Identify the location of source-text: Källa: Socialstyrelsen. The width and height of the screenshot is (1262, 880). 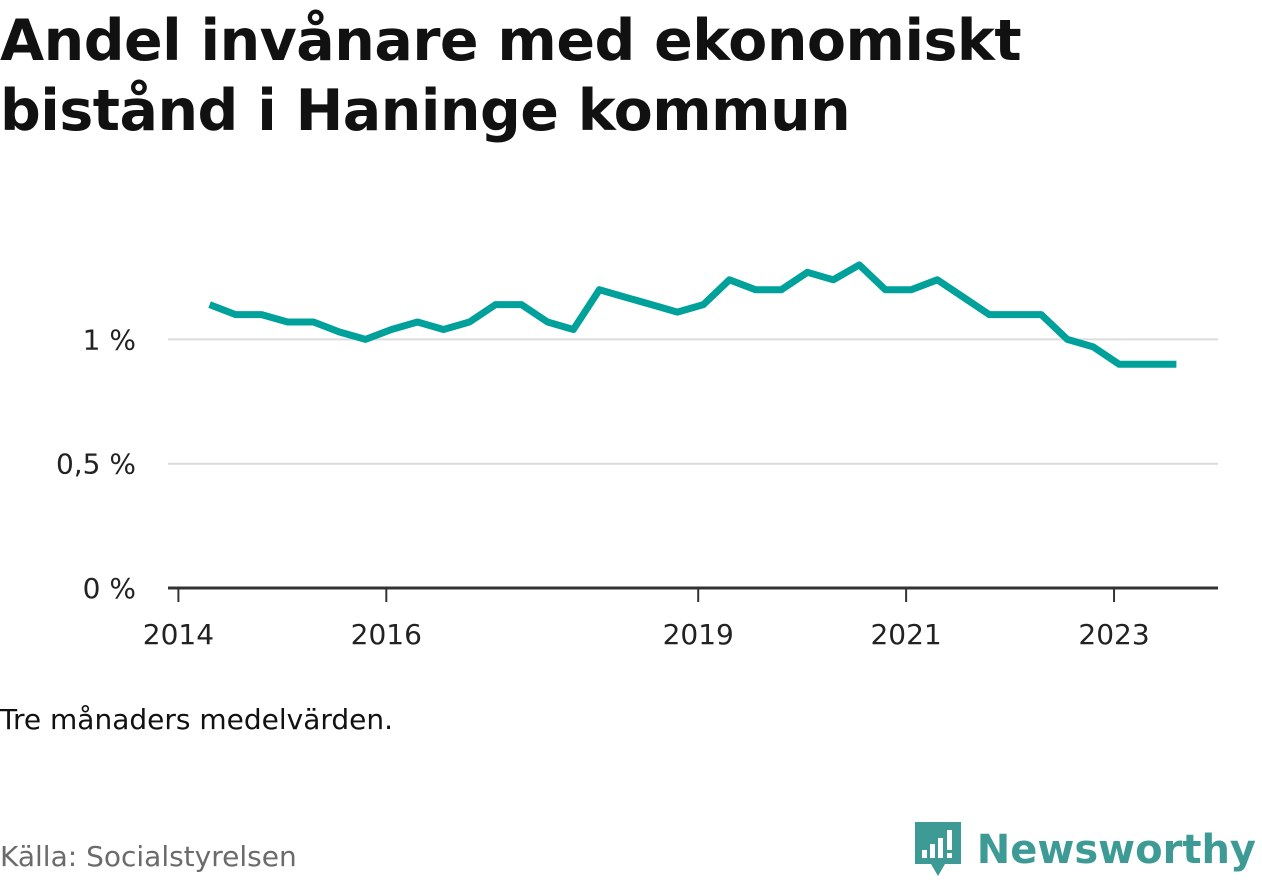
(148, 856).